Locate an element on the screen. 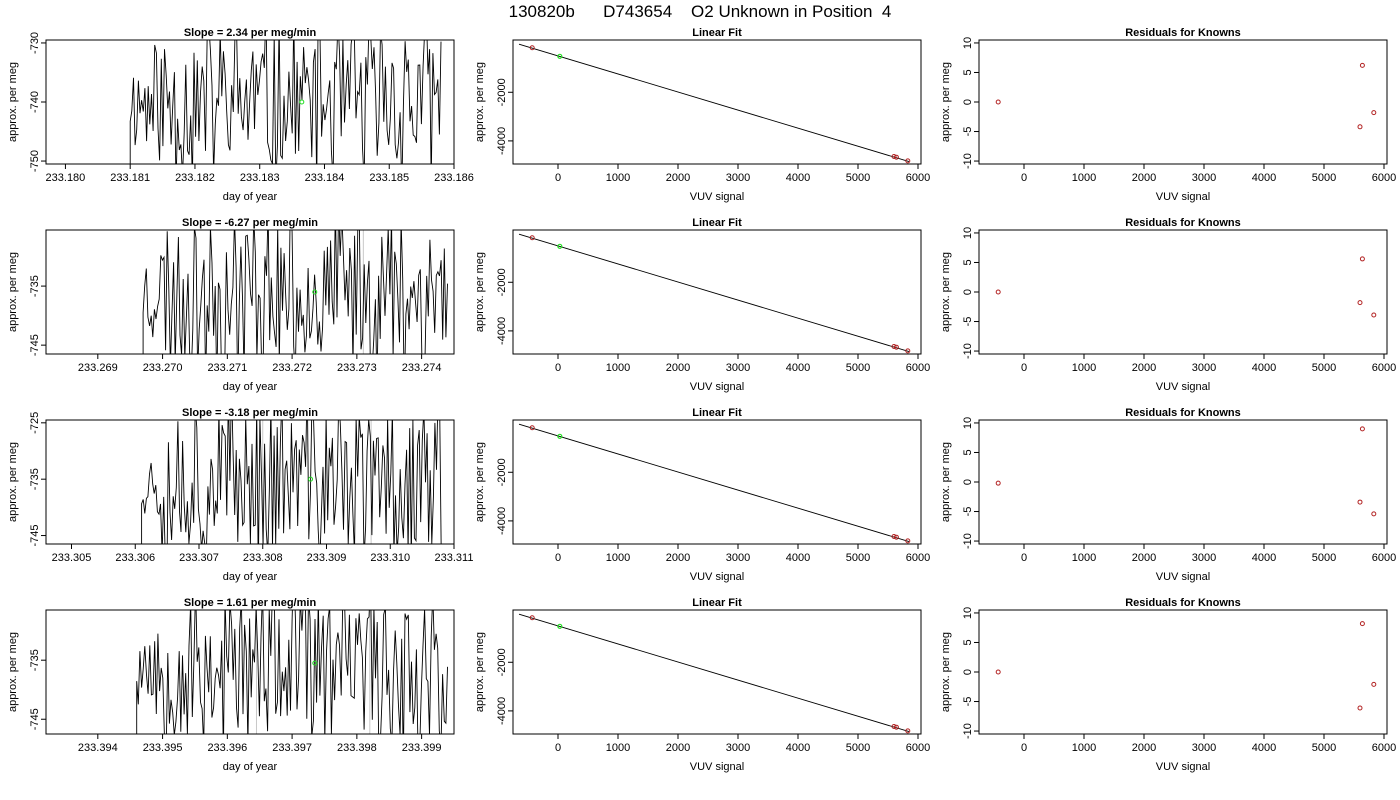  x-tick-label: 233.274 is located at coordinates (422, 368).